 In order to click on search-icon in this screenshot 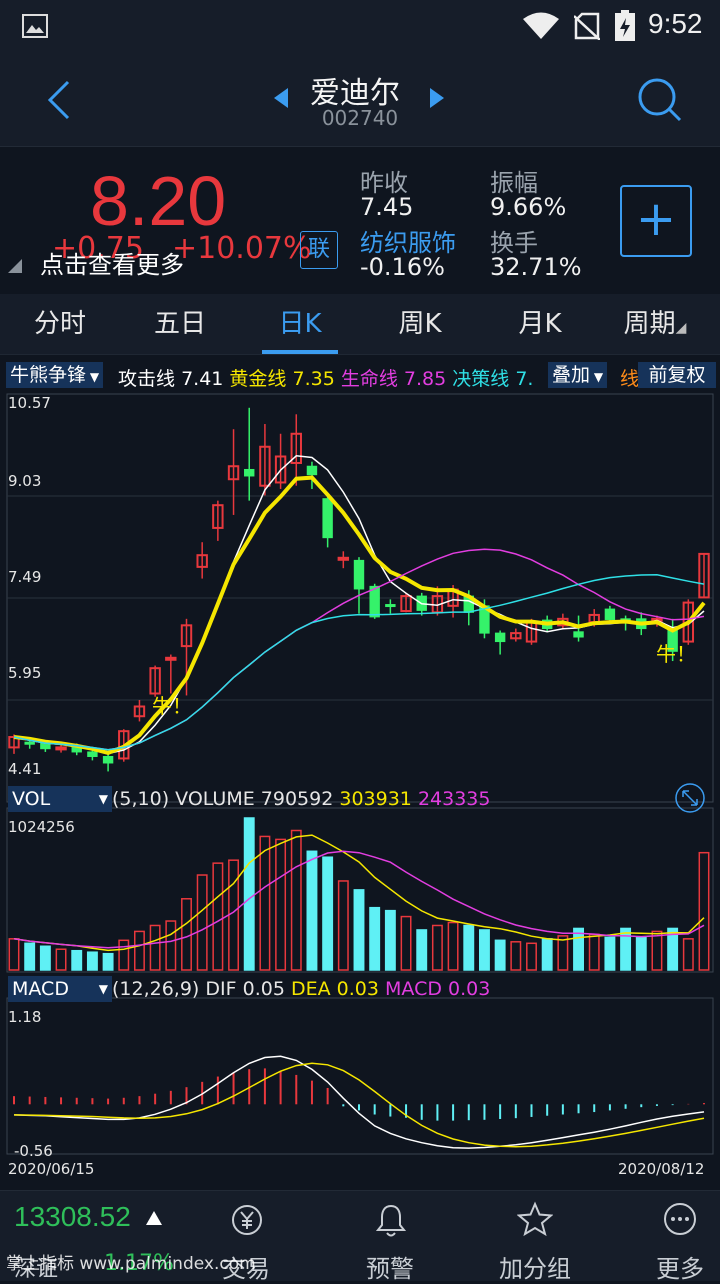, I will do `click(659, 99)`.